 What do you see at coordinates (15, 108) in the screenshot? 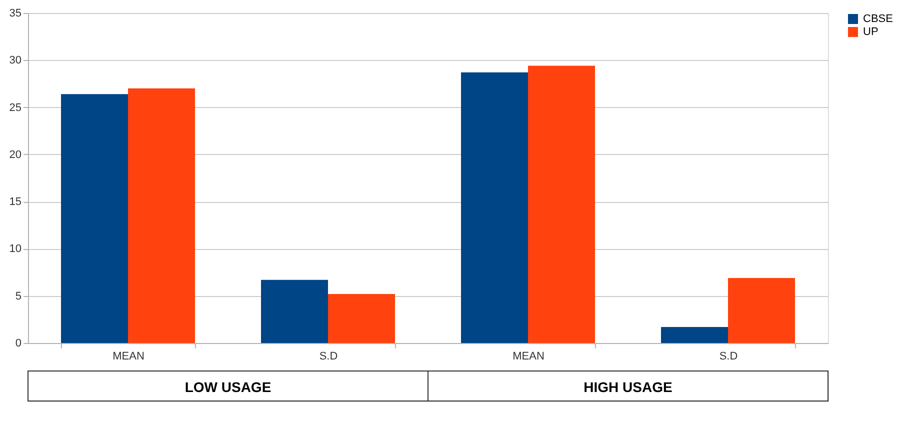
I see `y-tick-label: 25` at bounding box center [15, 108].